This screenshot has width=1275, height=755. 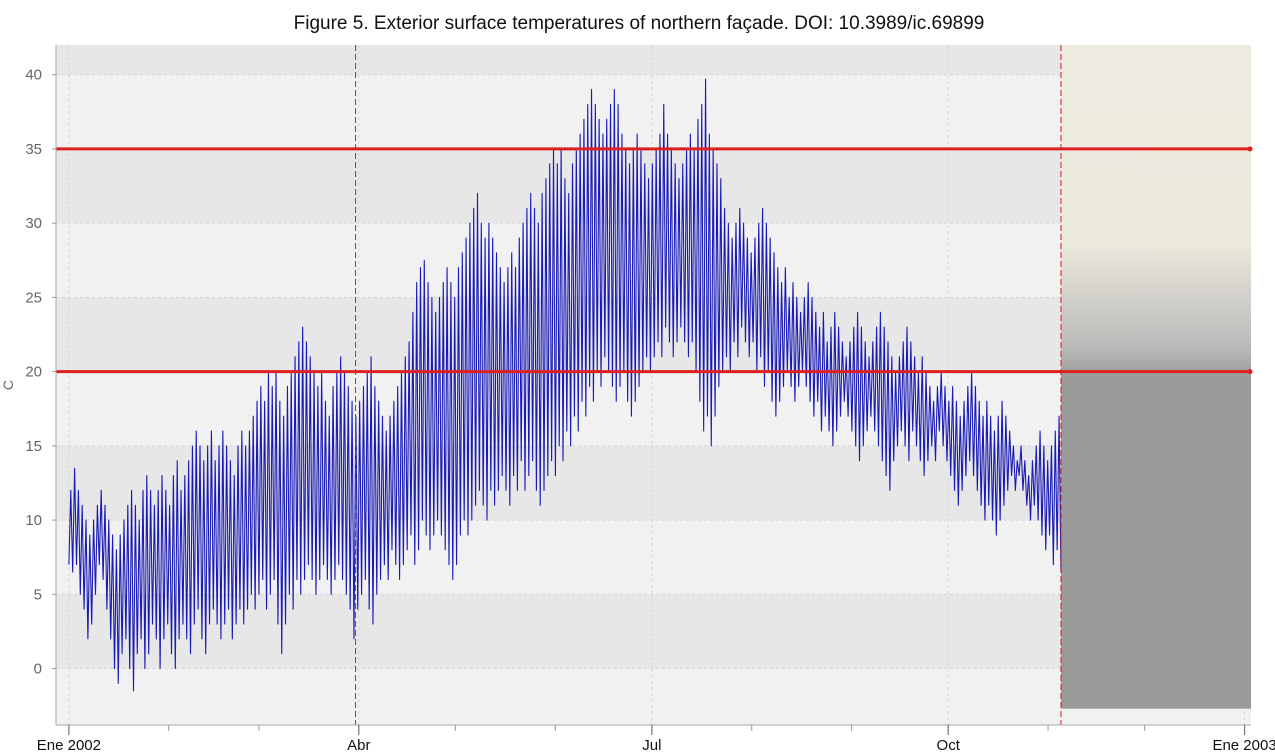 What do you see at coordinates (33, 297) in the screenshot?
I see `y-tick-label: 25` at bounding box center [33, 297].